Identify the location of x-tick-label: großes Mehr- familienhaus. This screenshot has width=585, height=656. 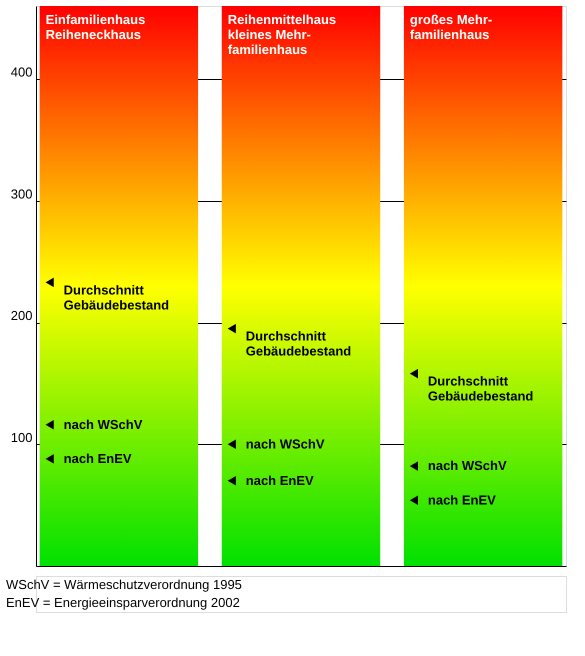
(451, 27).